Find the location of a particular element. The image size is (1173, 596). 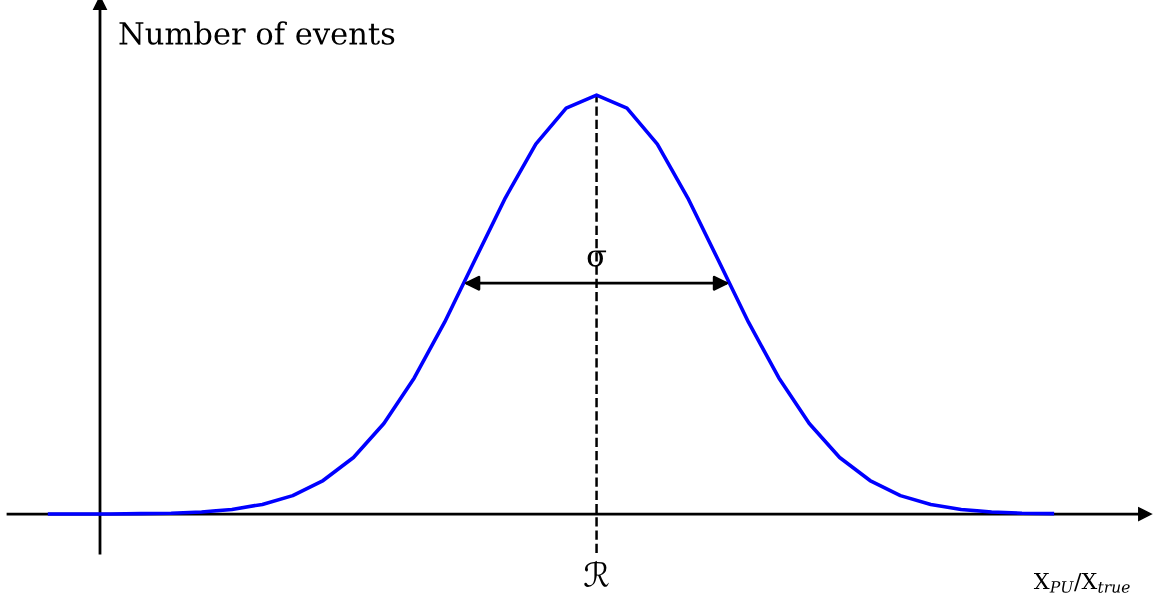

annotation: σ is located at coordinates (597, 258).